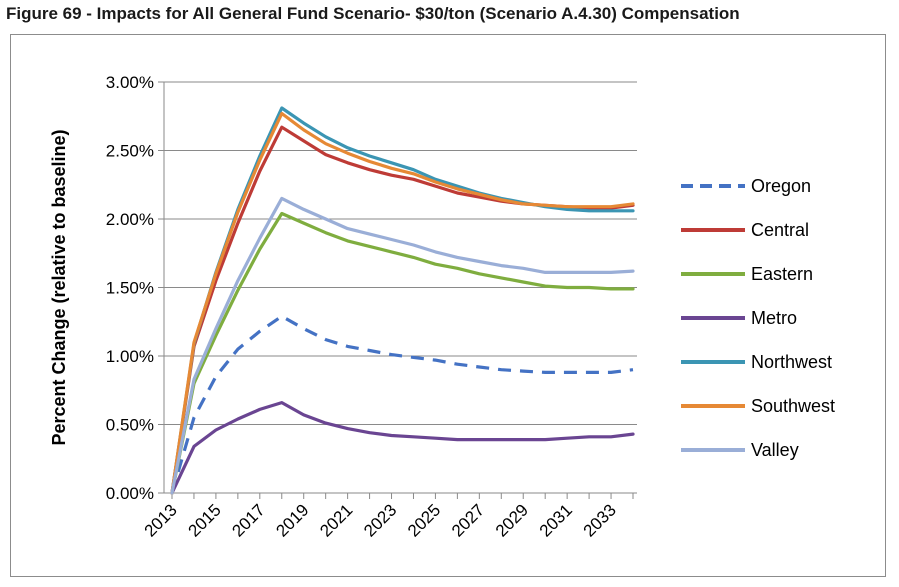  What do you see at coordinates (130, 493) in the screenshot?
I see `y-tick-label: 0.00%` at bounding box center [130, 493].